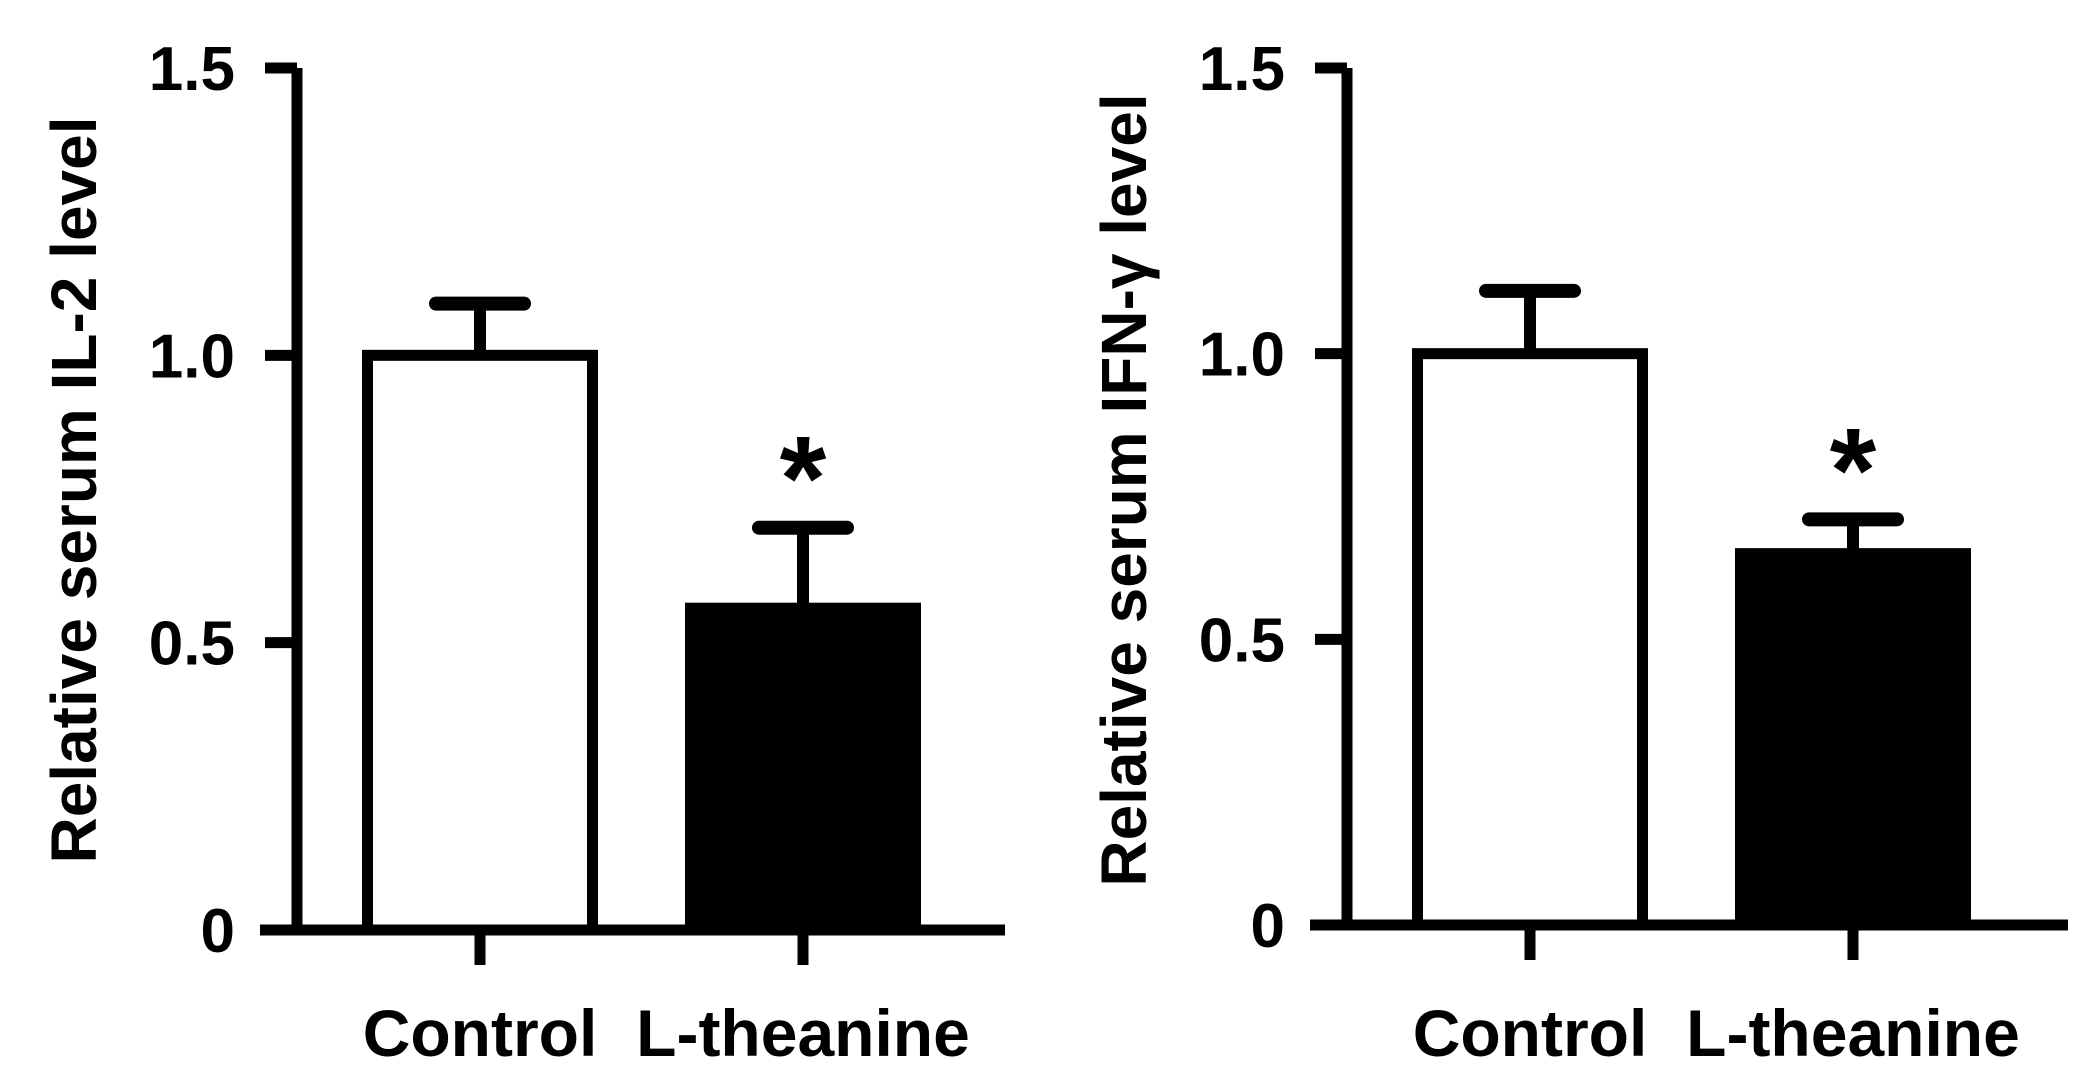 This screenshot has height=1088, width=2098. What do you see at coordinates (74, 489) in the screenshot?
I see `y-axis-title: Relative serum IL-2 level` at bounding box center [74, 489].